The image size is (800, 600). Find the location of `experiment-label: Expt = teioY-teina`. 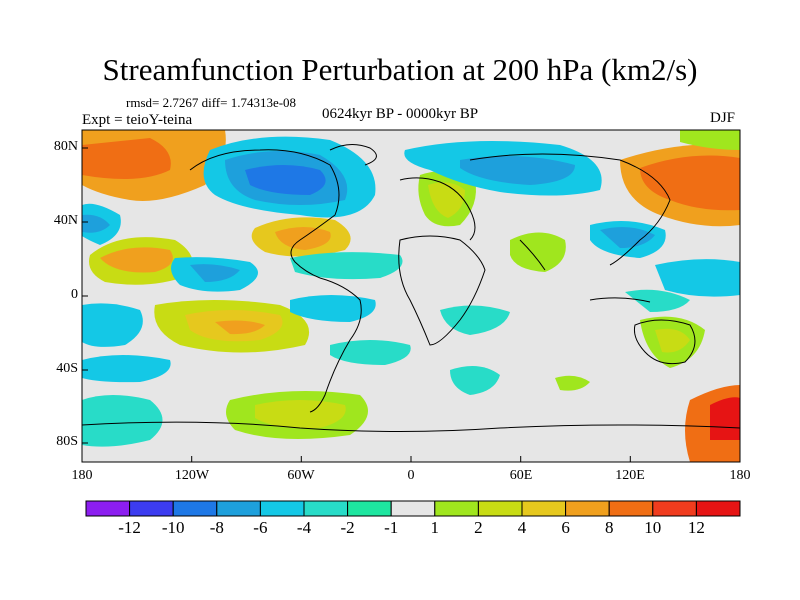

experiment-label: Expt = teioY-teina is located at coordinates (137, 120).